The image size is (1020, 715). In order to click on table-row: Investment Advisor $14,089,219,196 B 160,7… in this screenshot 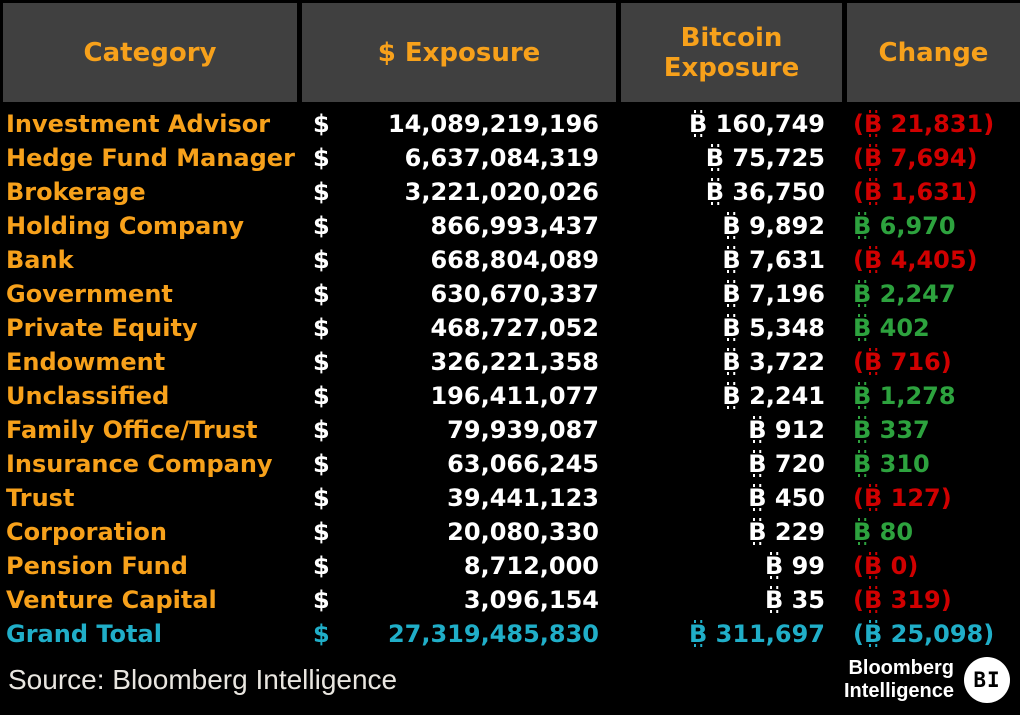, I will do `click(510, 124)`.